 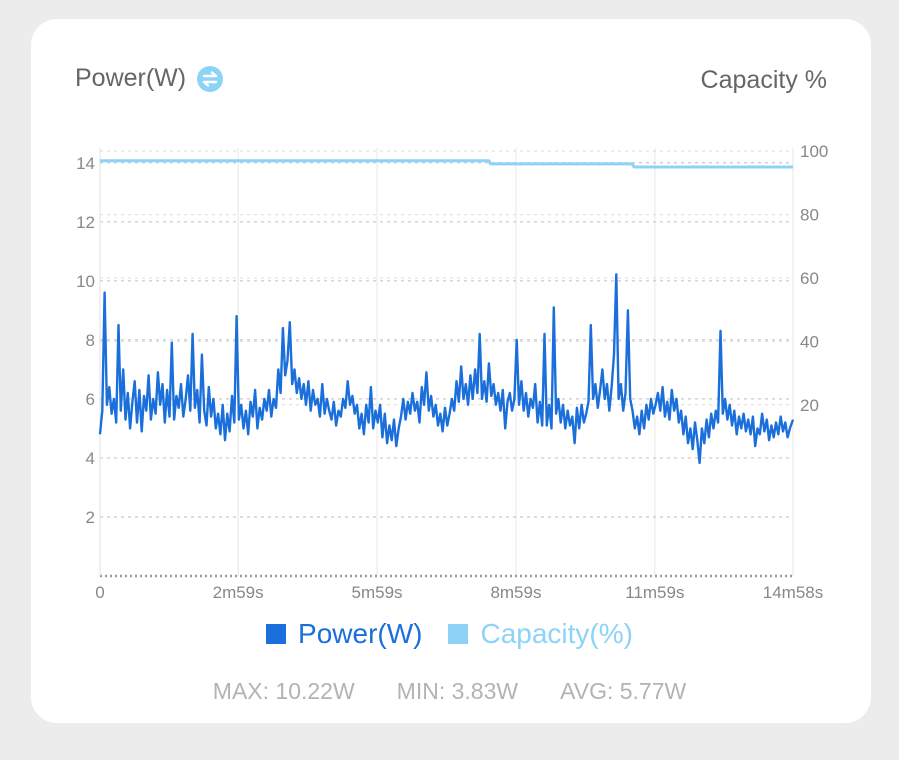 I want to click on x-tick-label: 8m59s, so click(x=515, y=592).